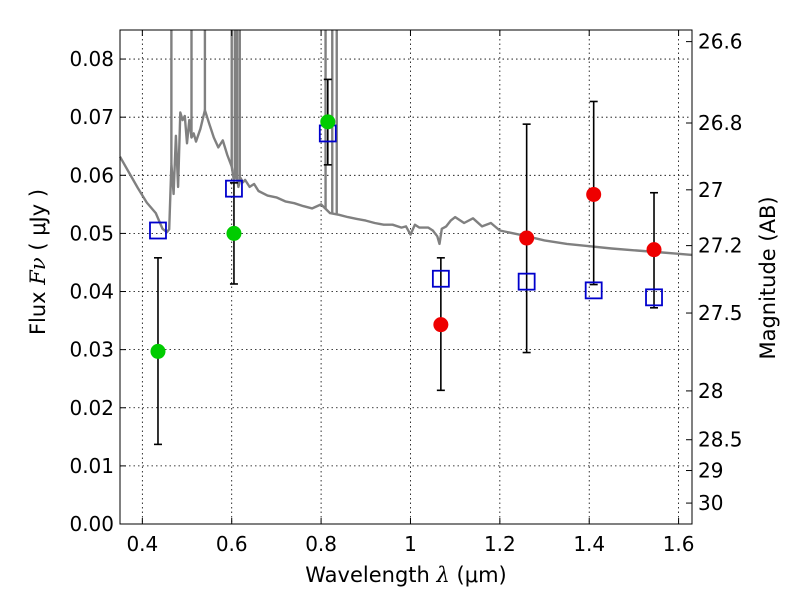 Image resolution: width=800 pixels, height=600 pixels. Describe the element at coordinates (91, 175) in the screenshot. I see `y-tick-label: 0.06` at that location.